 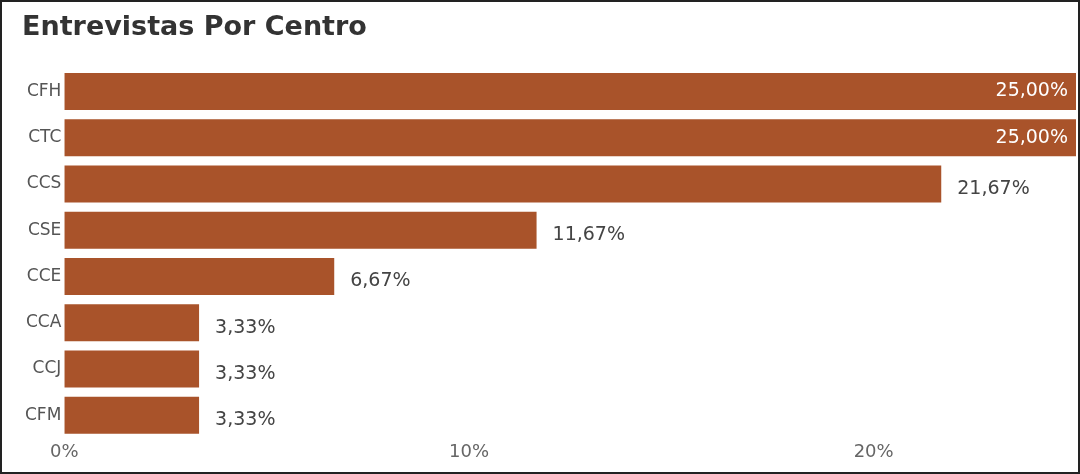 I want to click on x-tick-label: 0%, so click(x=64, y=450).